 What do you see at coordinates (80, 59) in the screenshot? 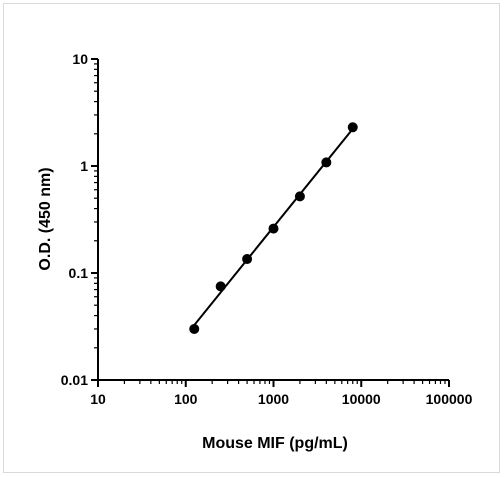
I see `y-tick-label: 10` at bounding box center [80, 59].